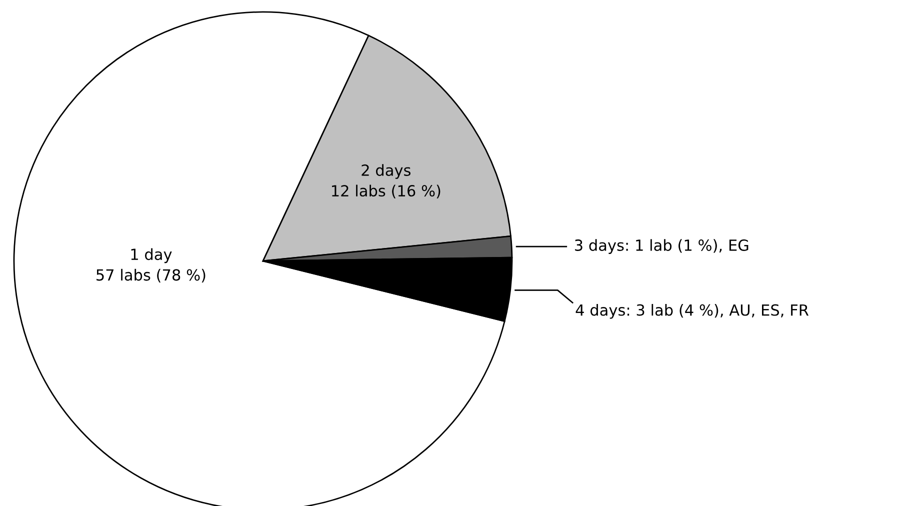  I want to click on slice-label: 4 days: 3 lab (4 %), AU, ES, FR, so click(692, 311).